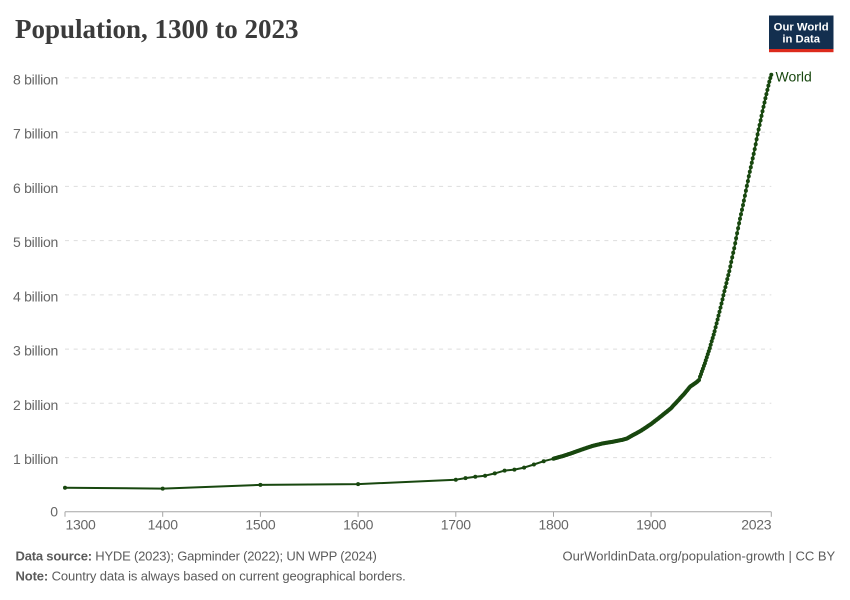 This screenshot has height=600, width=850. What do you see at coordinates (163, 525) in the screenshot?
I see `svg-text: 1400` at bounding box center [163, 525].